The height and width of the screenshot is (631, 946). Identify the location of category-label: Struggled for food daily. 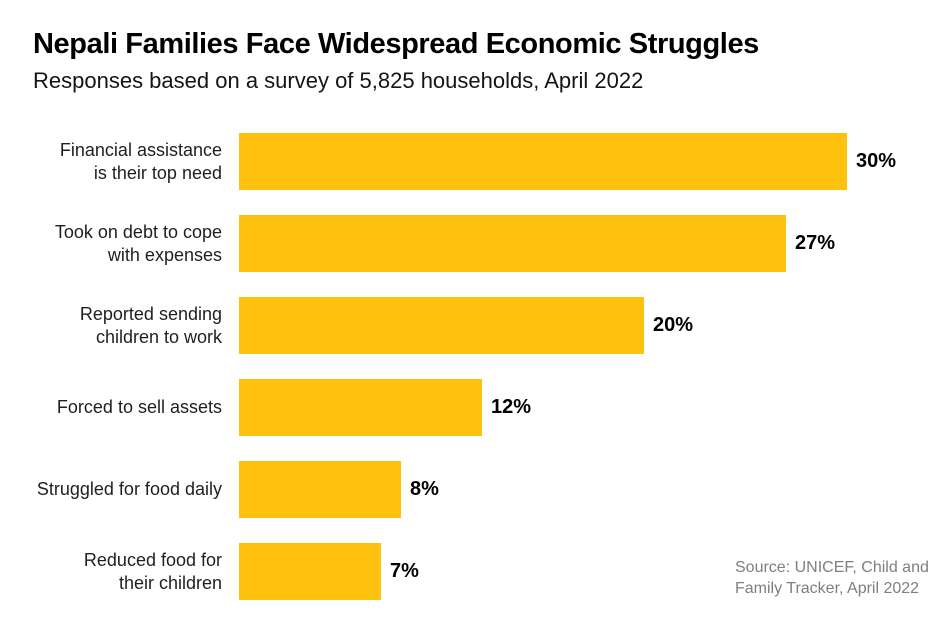
(129, 489).